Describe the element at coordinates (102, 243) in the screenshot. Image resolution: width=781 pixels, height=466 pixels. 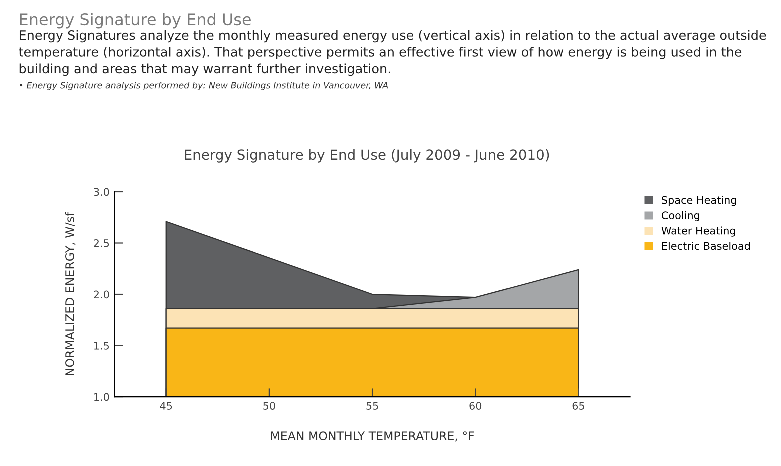
I see `y-tick-label: 2.5` at that location.